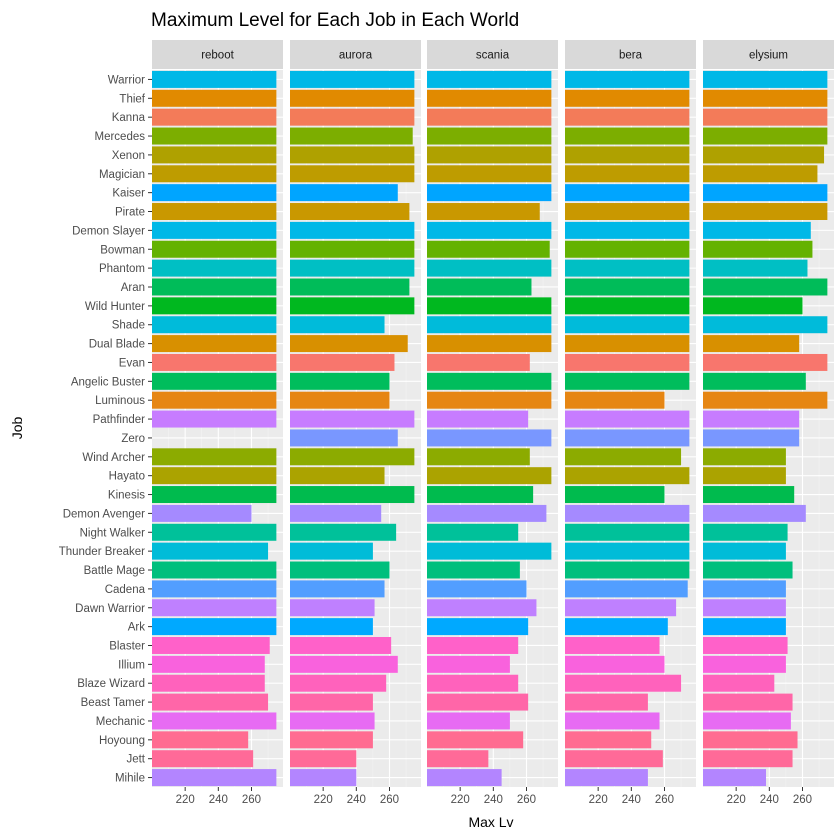 The height and width of the screenshot is (840, 840). What do you see at coordinates (131, 665) in the screenshot?
I see `y-tick-label: Illium` at bounding box center [131, 665].